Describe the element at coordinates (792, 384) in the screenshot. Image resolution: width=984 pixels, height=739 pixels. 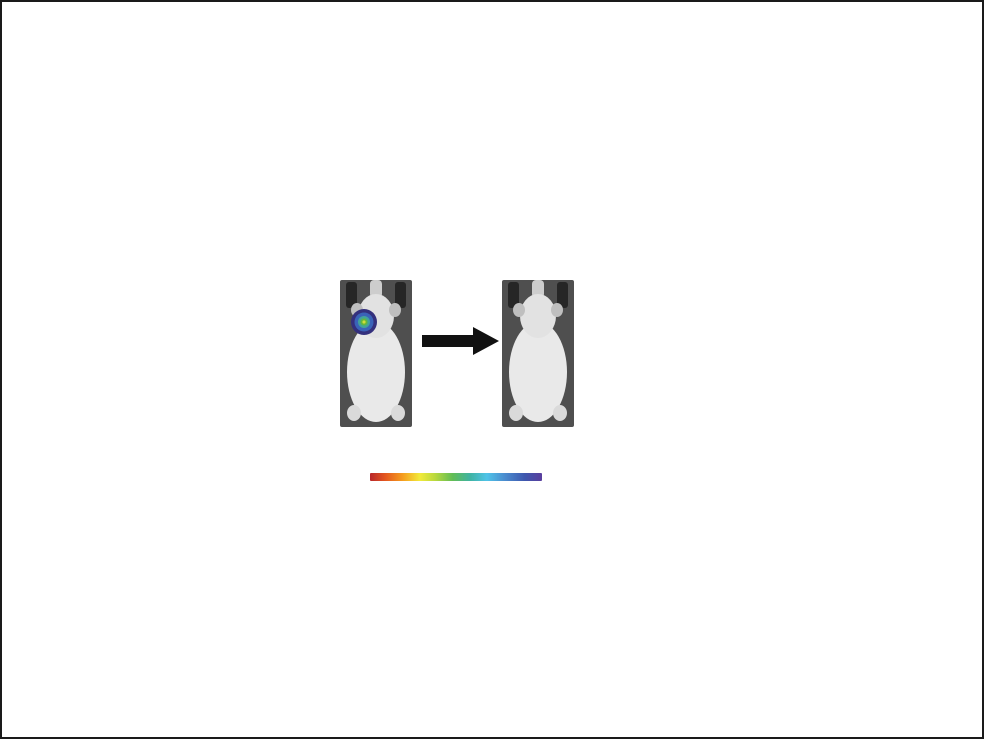
I see `change-table-section` at that location.